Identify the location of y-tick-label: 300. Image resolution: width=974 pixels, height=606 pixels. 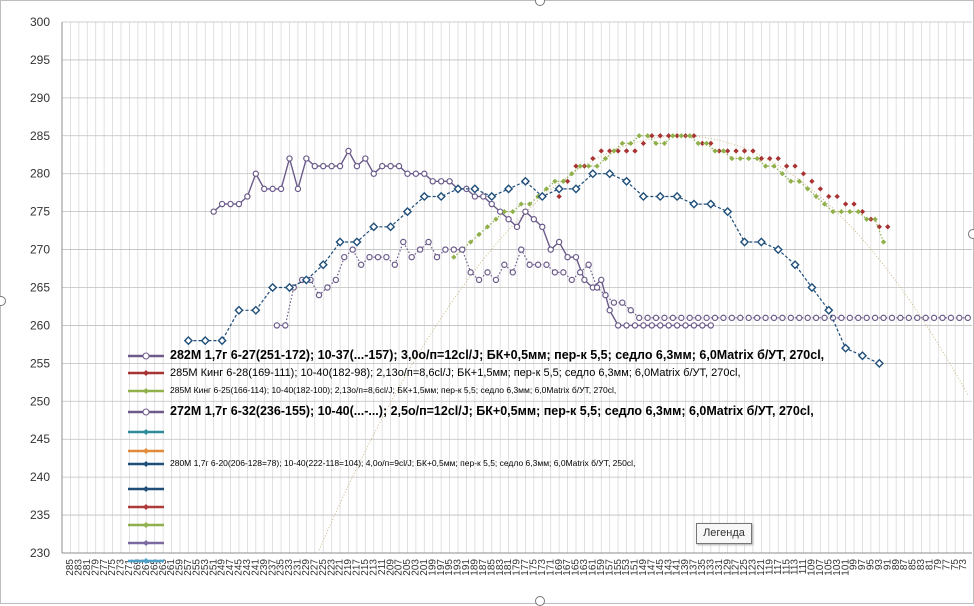
(40, 22).